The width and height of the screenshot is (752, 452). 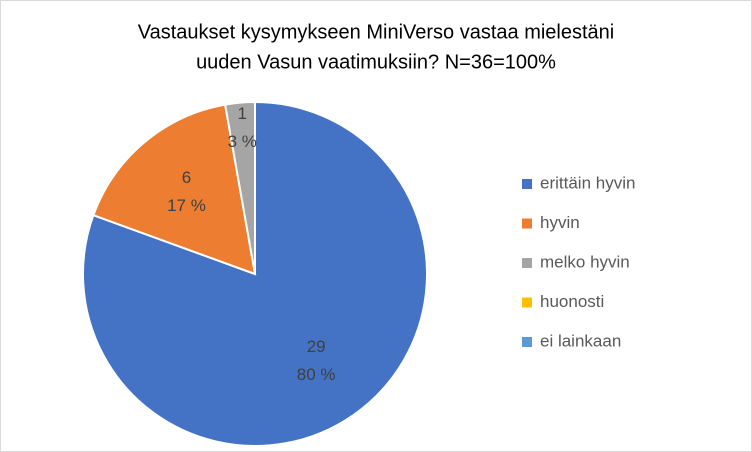 I want to click on legend-label: melko hyvin, so click(x=585, y=261).